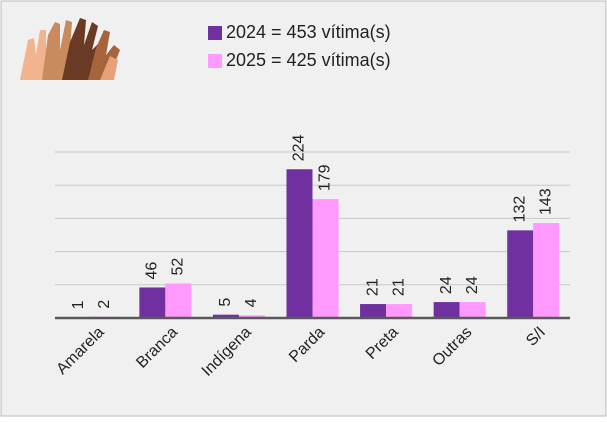 The height and width of the screenshot is (422, 607). Describe the element at coordinates (78, 304) in the screenshot. I see `data-label: 1` at that location.